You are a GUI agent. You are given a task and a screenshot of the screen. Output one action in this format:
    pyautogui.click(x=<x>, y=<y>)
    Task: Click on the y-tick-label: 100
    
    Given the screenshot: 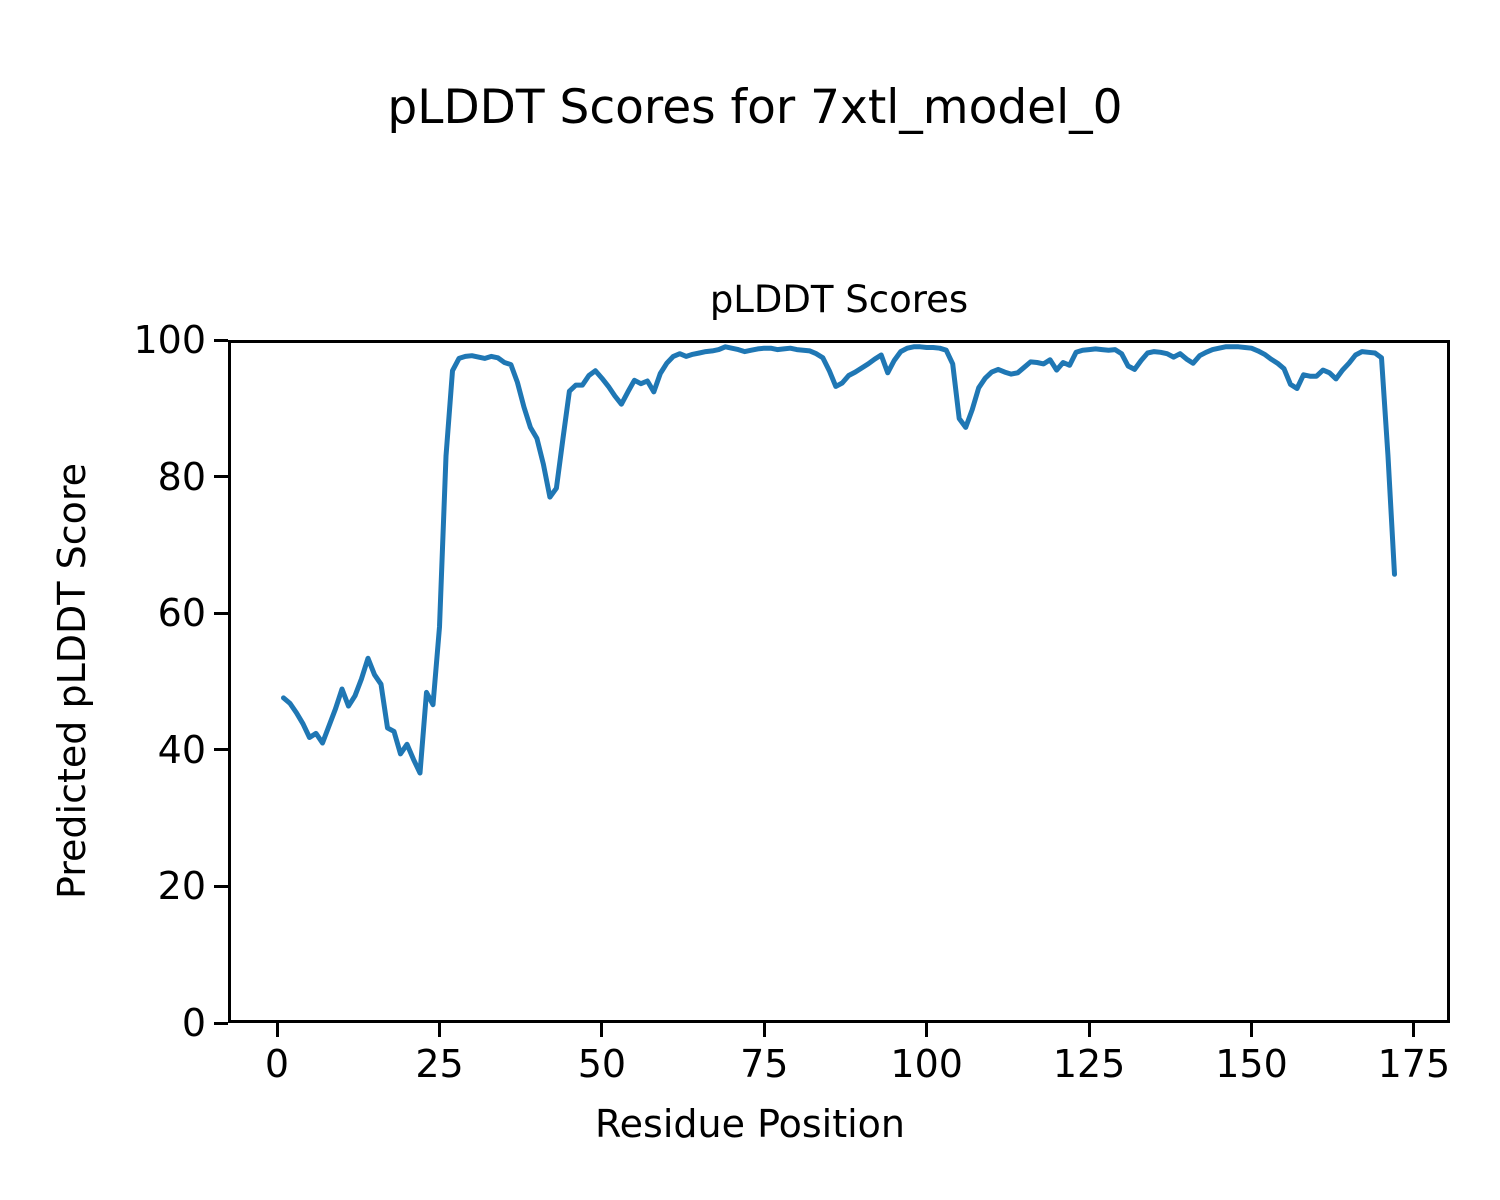 What is the action you would take?
    pyautogui.click(x=169, y=340)
    